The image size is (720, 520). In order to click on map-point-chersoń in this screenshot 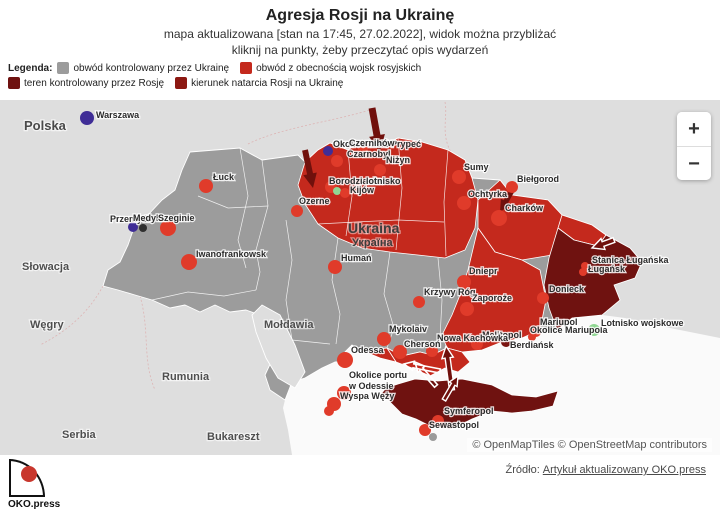, I will do `click(400, 352)`.